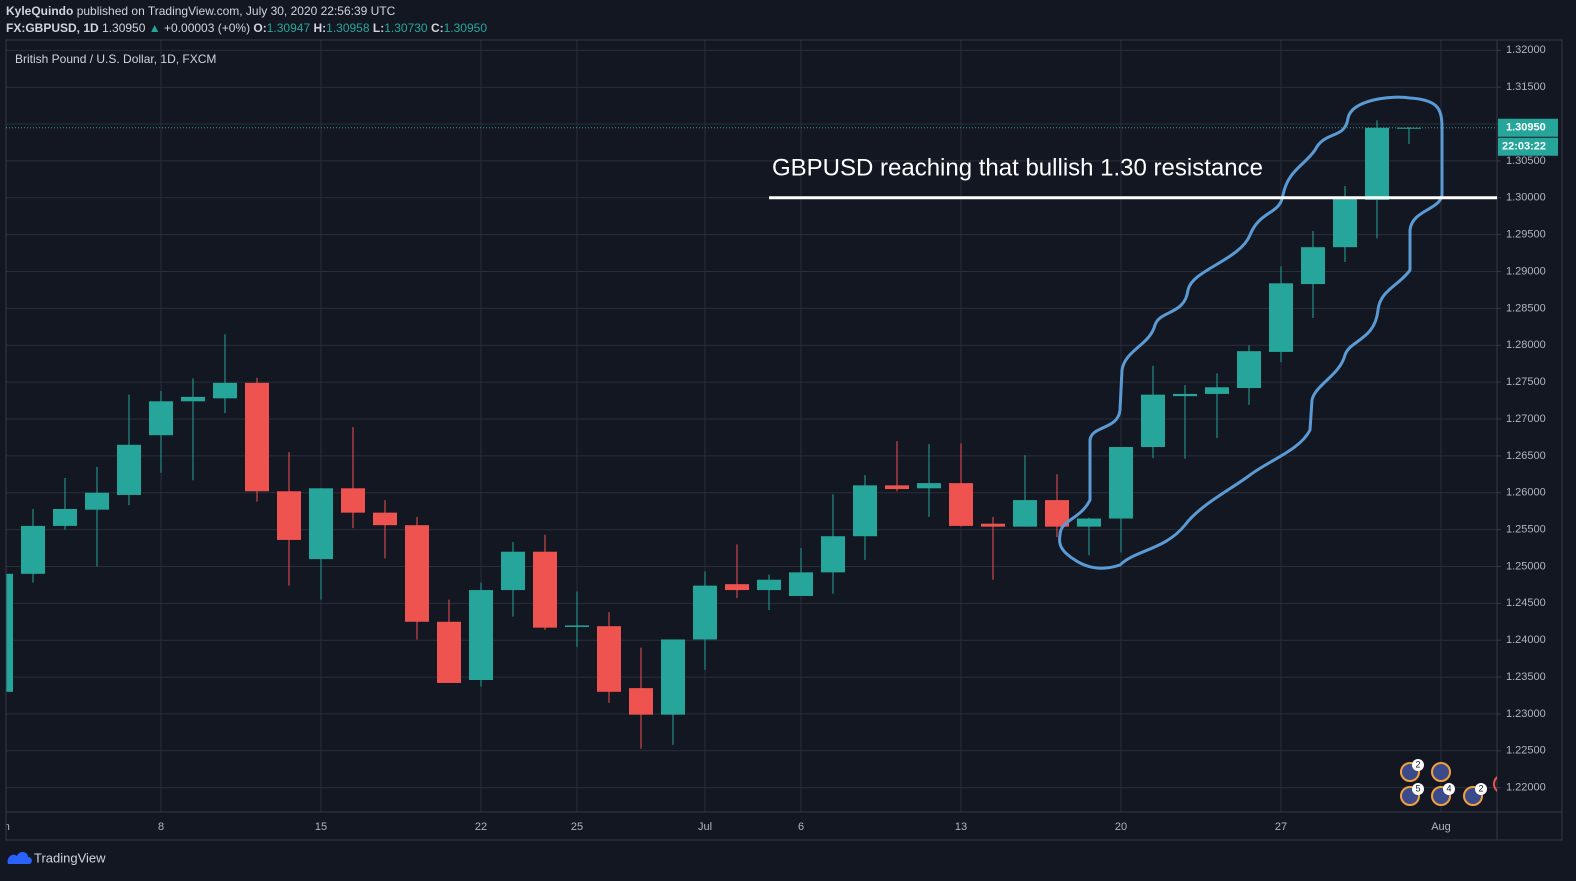  I want to click on y-tick-label: 1.22000, so click(1526, 788).